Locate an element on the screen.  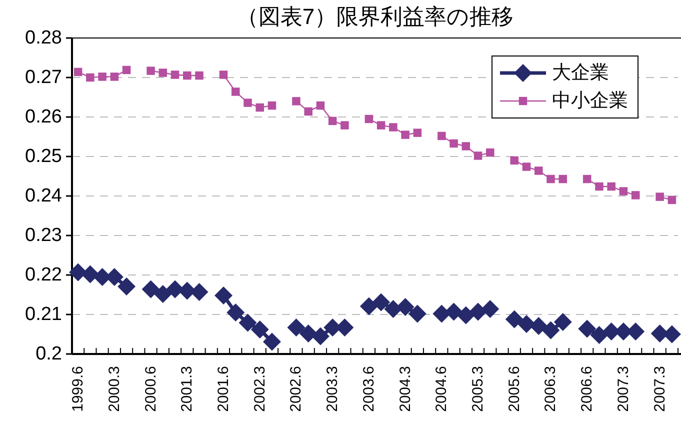
x-tick-label: 2000.3 is located at coordinates (114, 389).